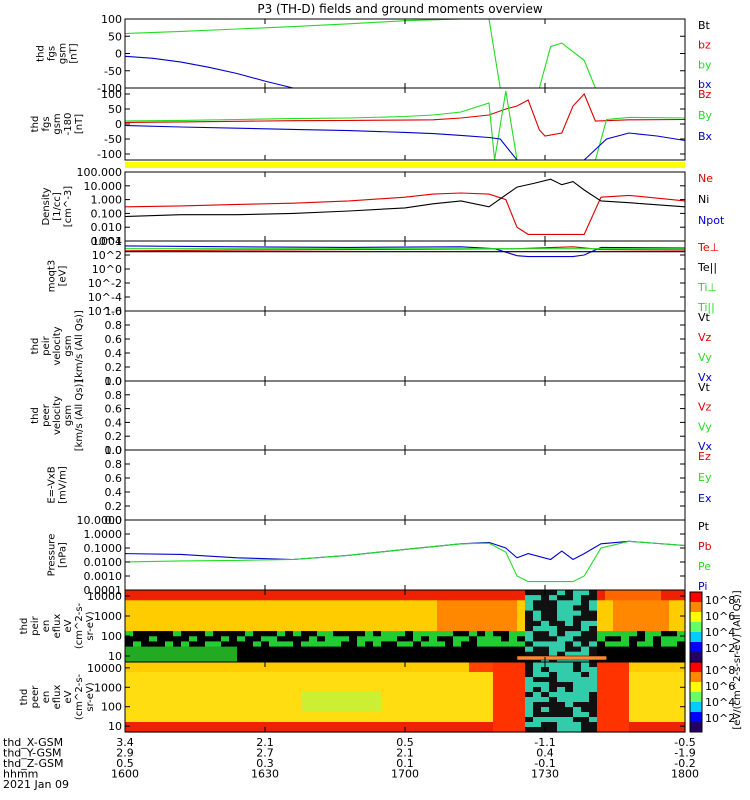 This screenshot has height=800, width=750. Describe the element at coordinates (113, 139) in the screenshot. I see `y-tick-label: -50` at that location.